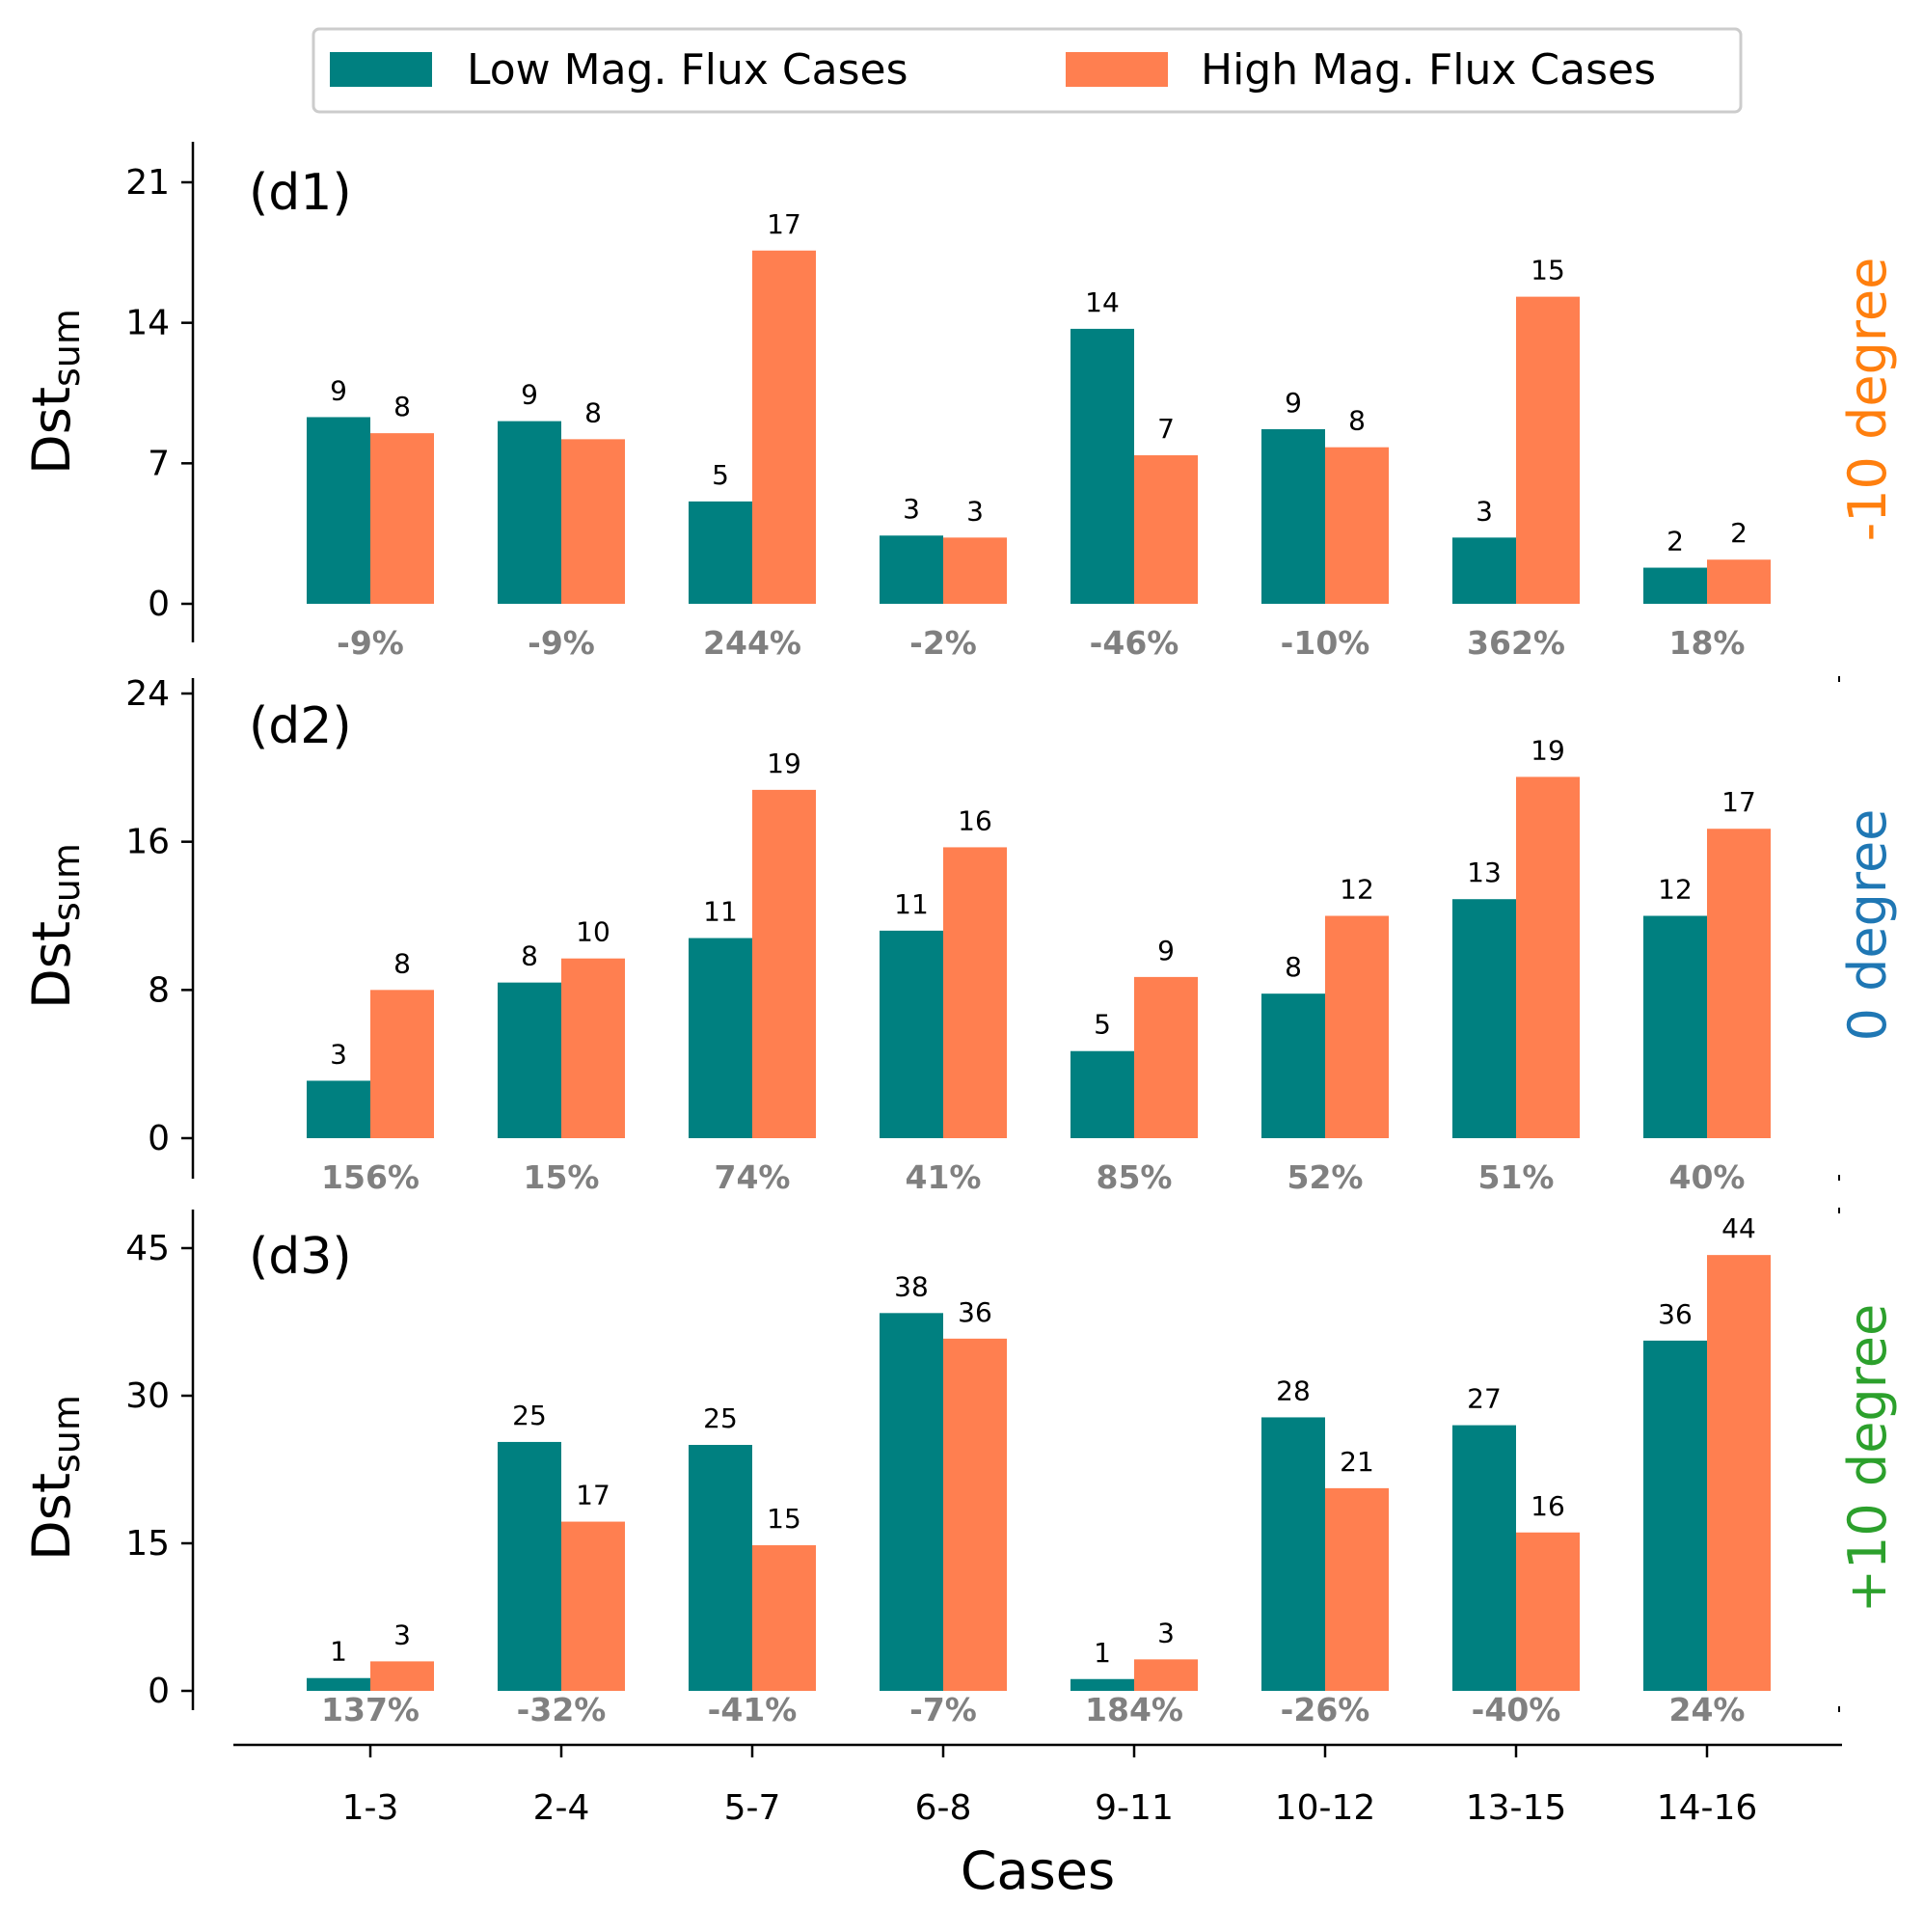 Image resolution: width=1924 pixels, height=1932 pixels. What do you see at coordinates (911, 1286) in the screenshot?
I see `bar-value-label-low: 38` at bounding box center [911, 1286].